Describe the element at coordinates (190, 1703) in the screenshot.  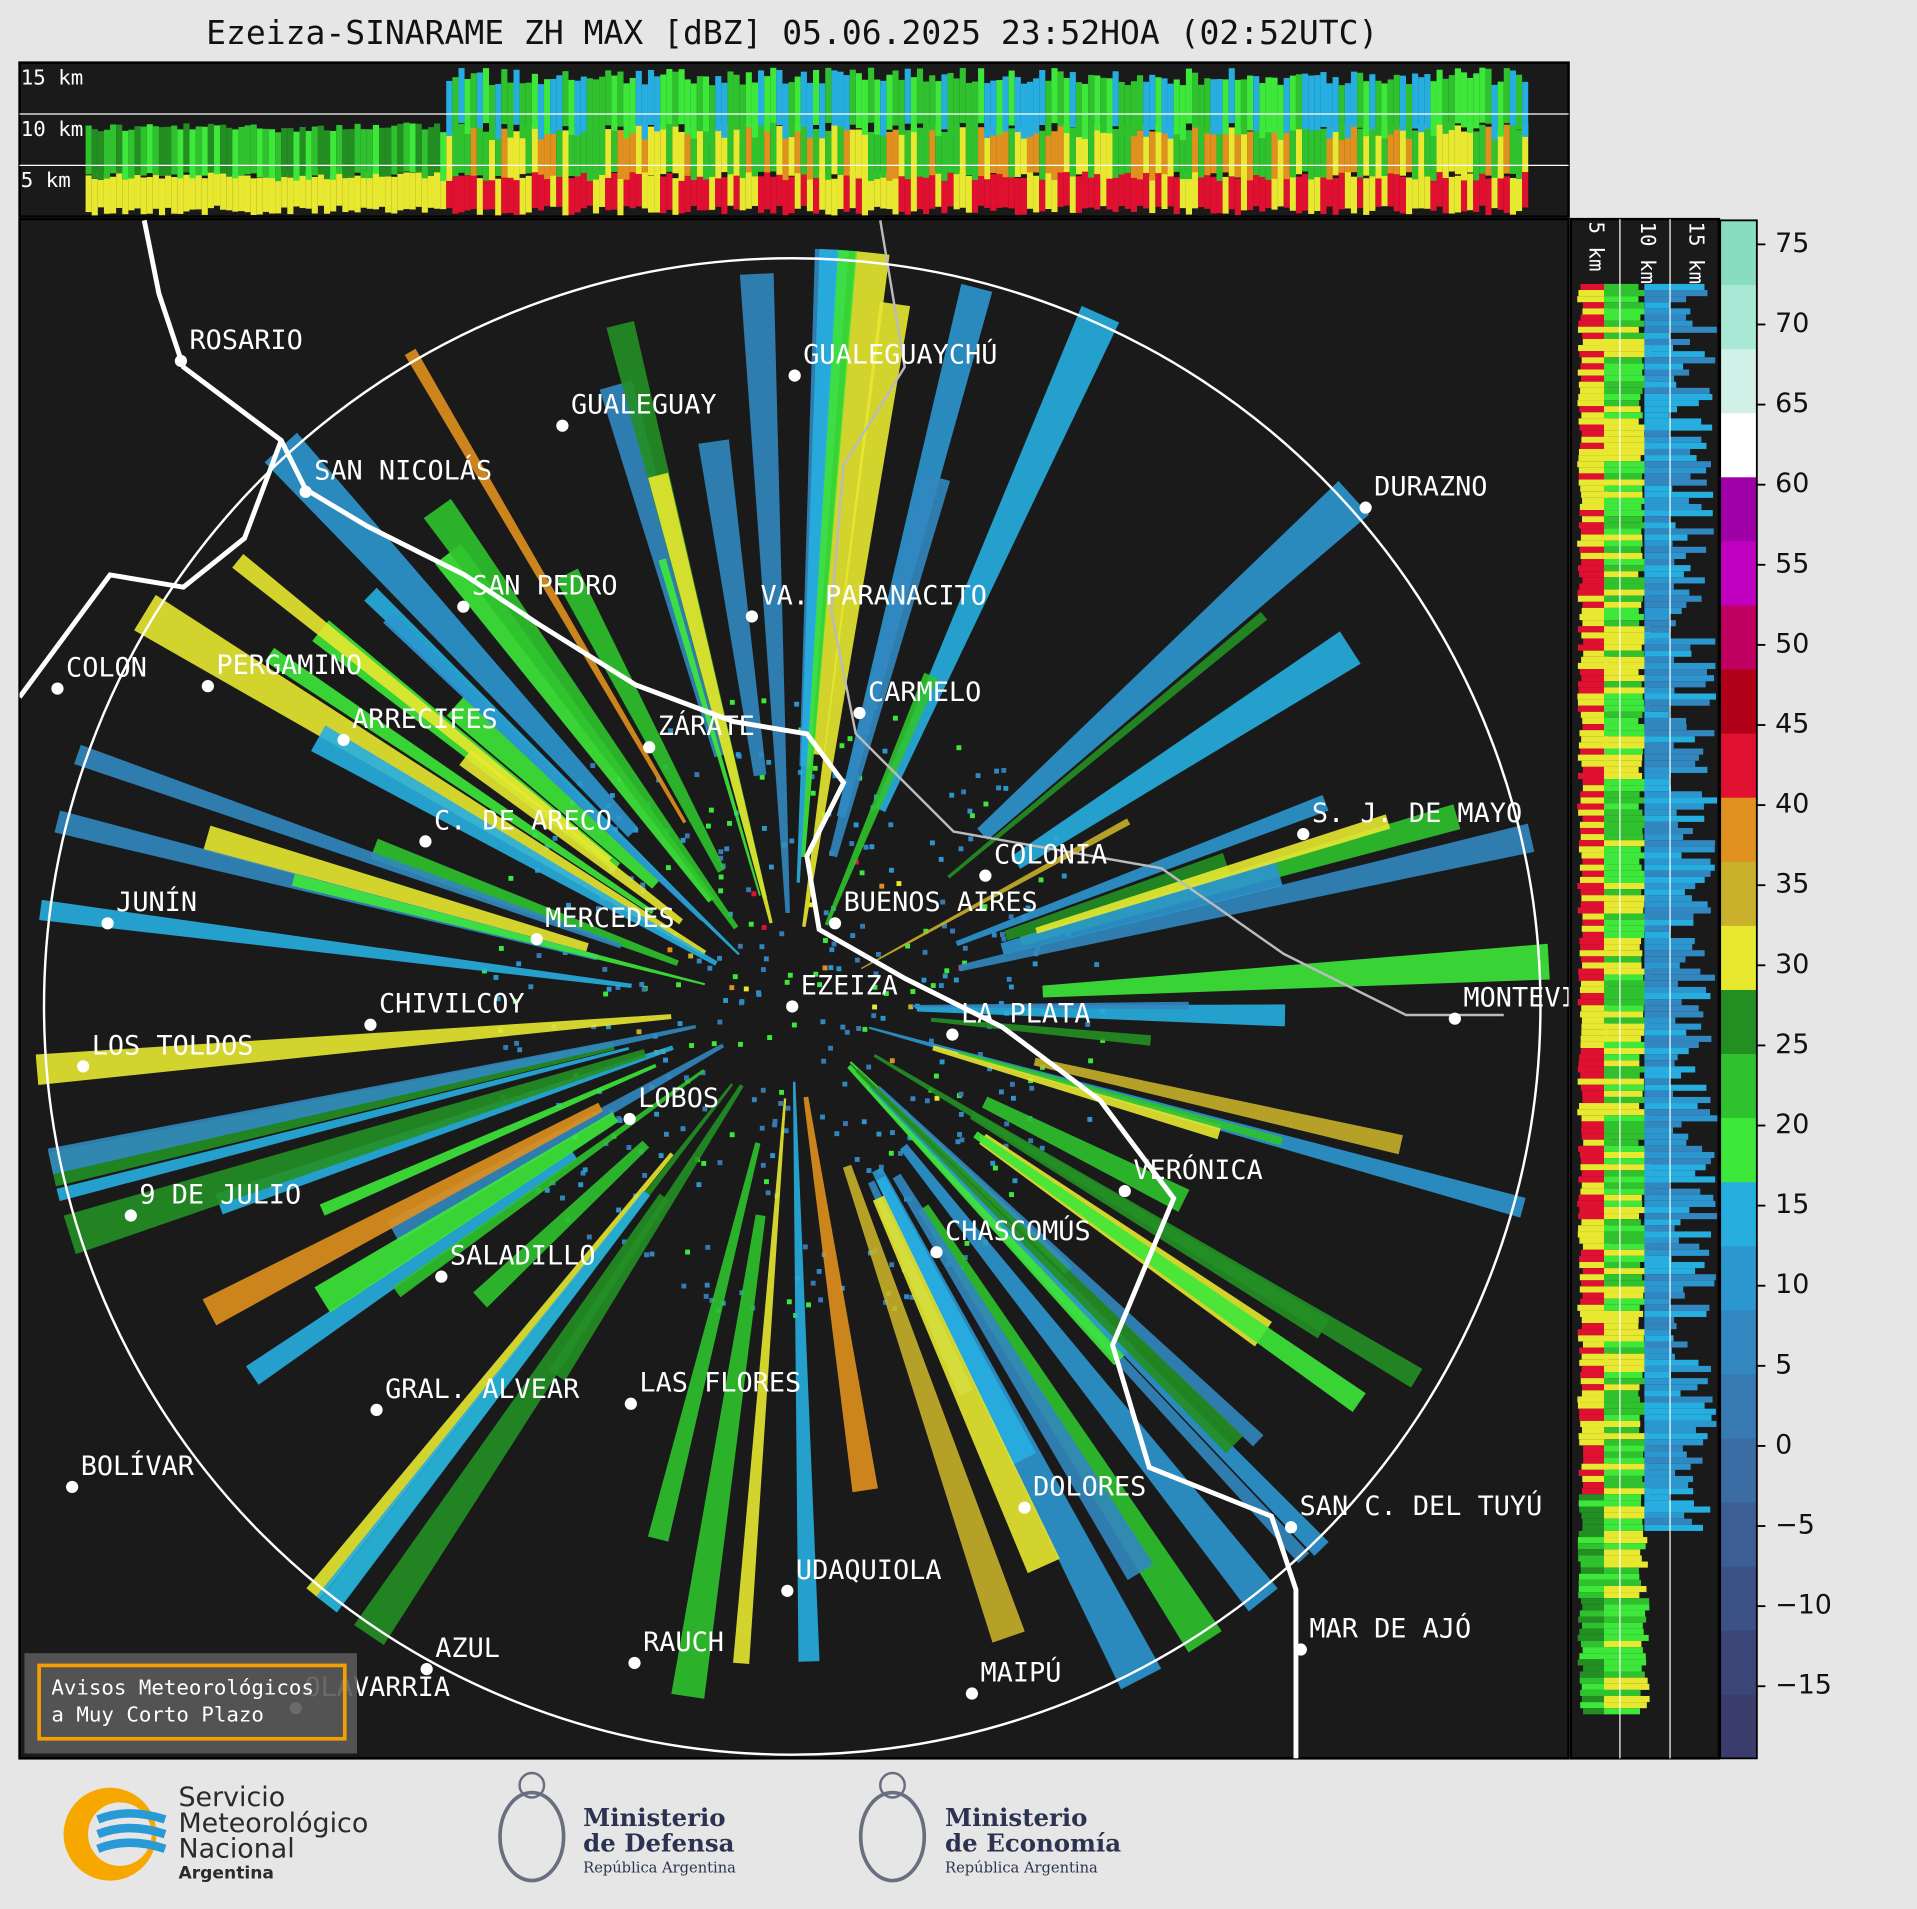
I see `notice-box: Avisos Meteorológicos a Muy Corto Plazo` at that location.